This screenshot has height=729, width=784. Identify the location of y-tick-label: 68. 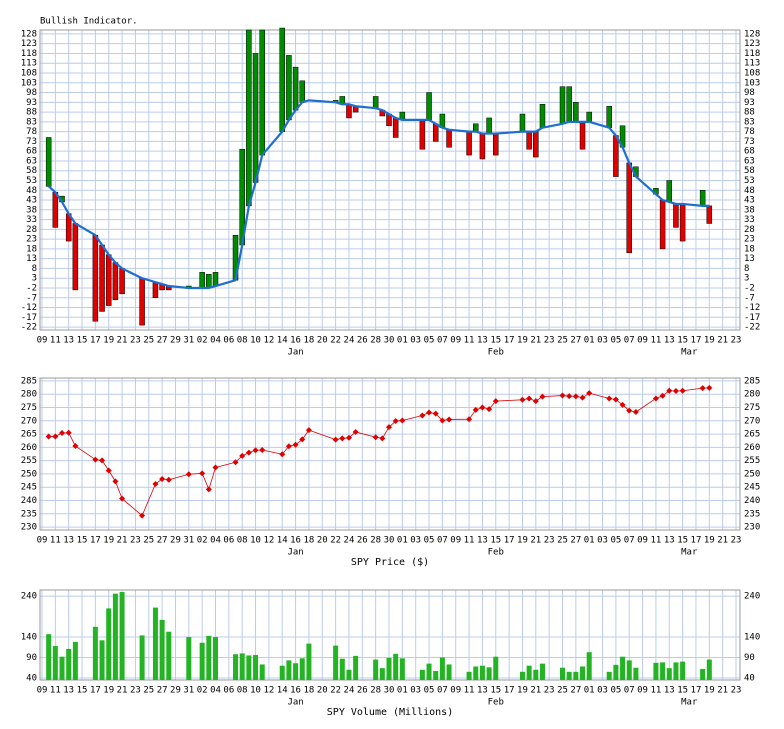
(31, 152).